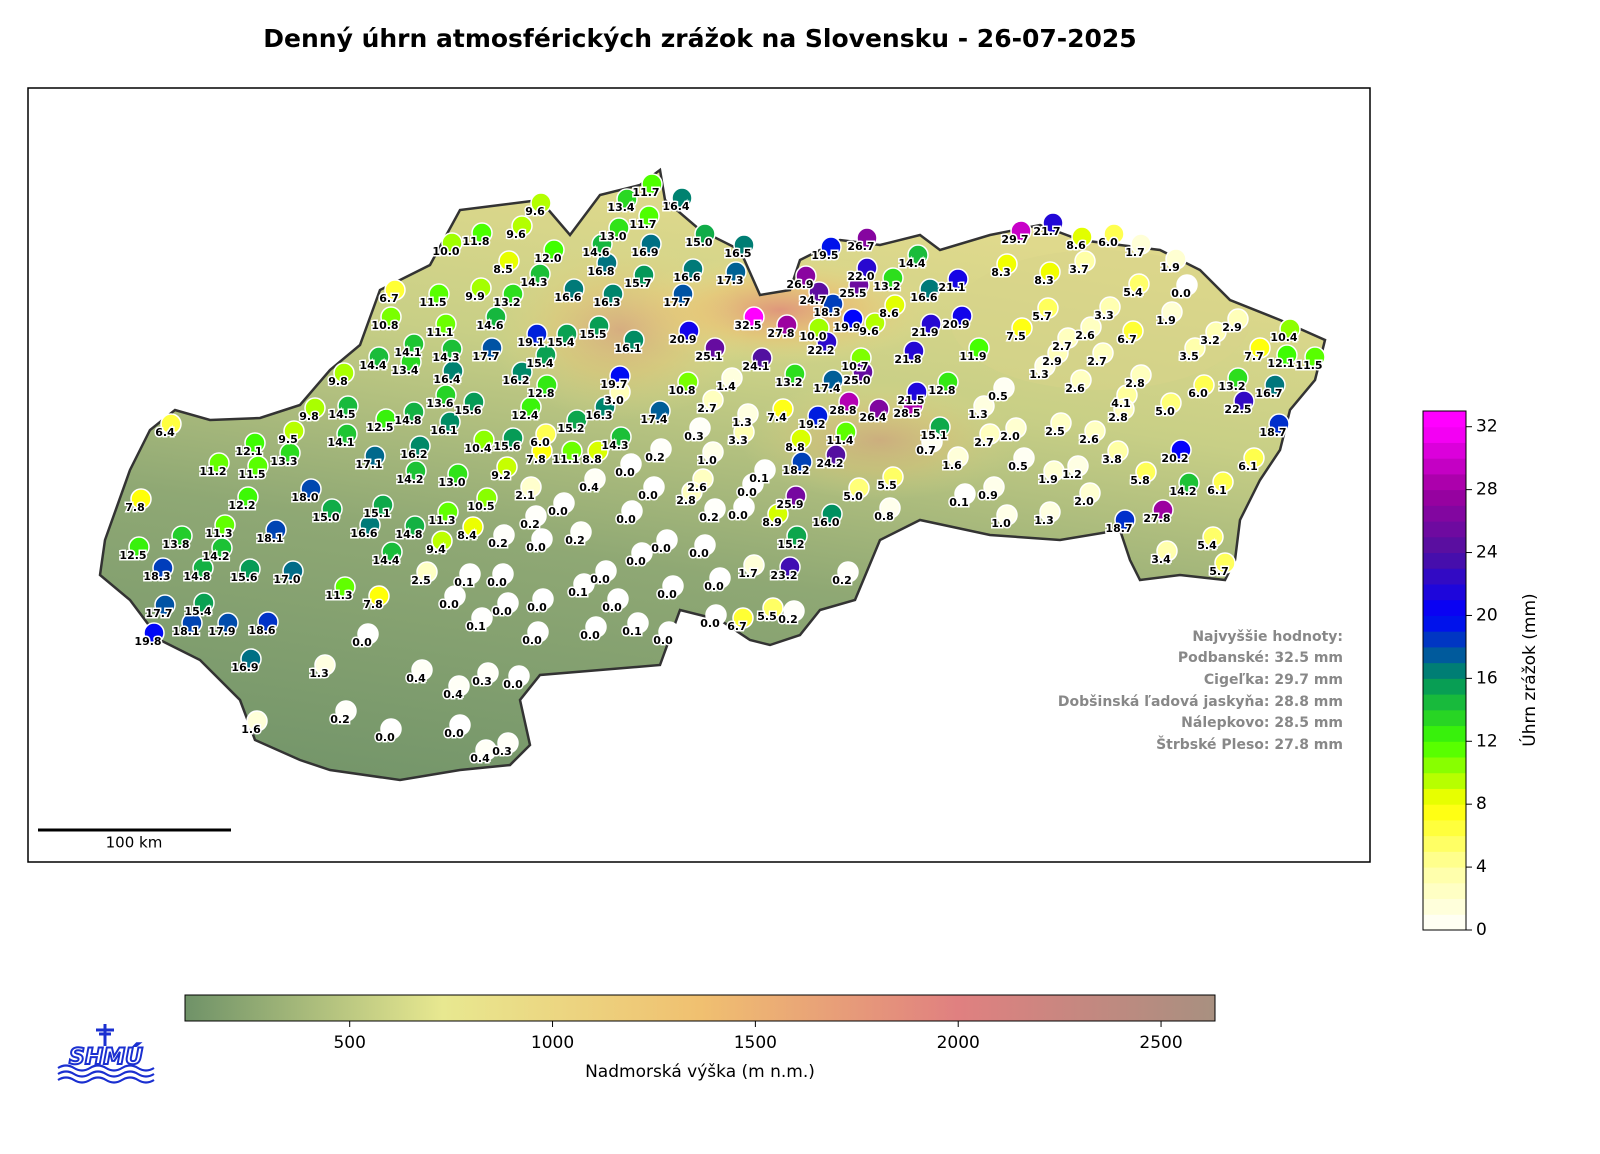 The height and width of the screenshot is (1154, 1600). I want to click on station-label: 0.2, so click(498, 543).